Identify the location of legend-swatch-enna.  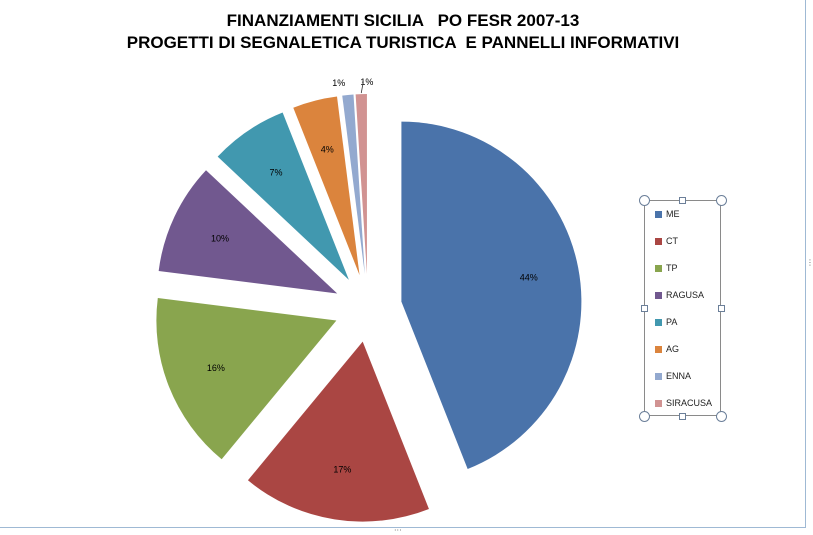
(658, 376).